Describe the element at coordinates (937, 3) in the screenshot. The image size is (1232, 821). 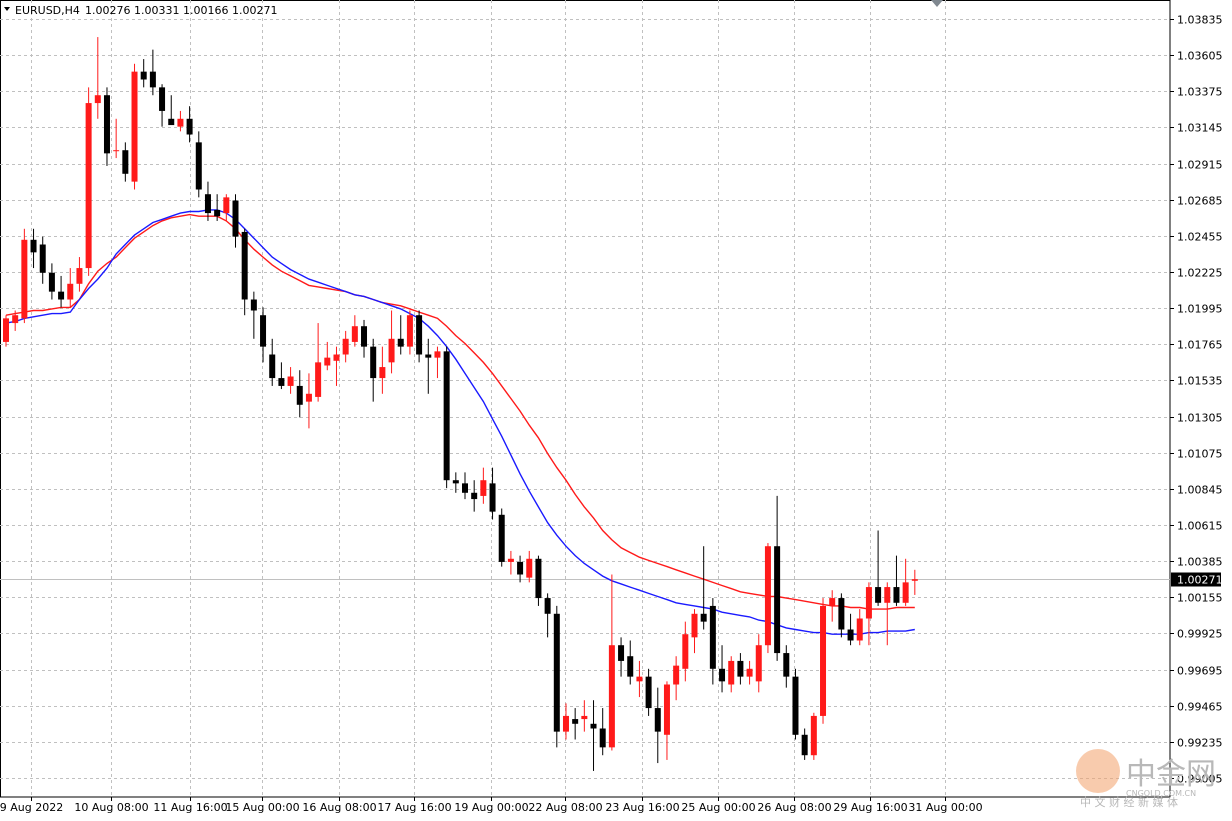
I see `scroll-marker-icon` at that location.